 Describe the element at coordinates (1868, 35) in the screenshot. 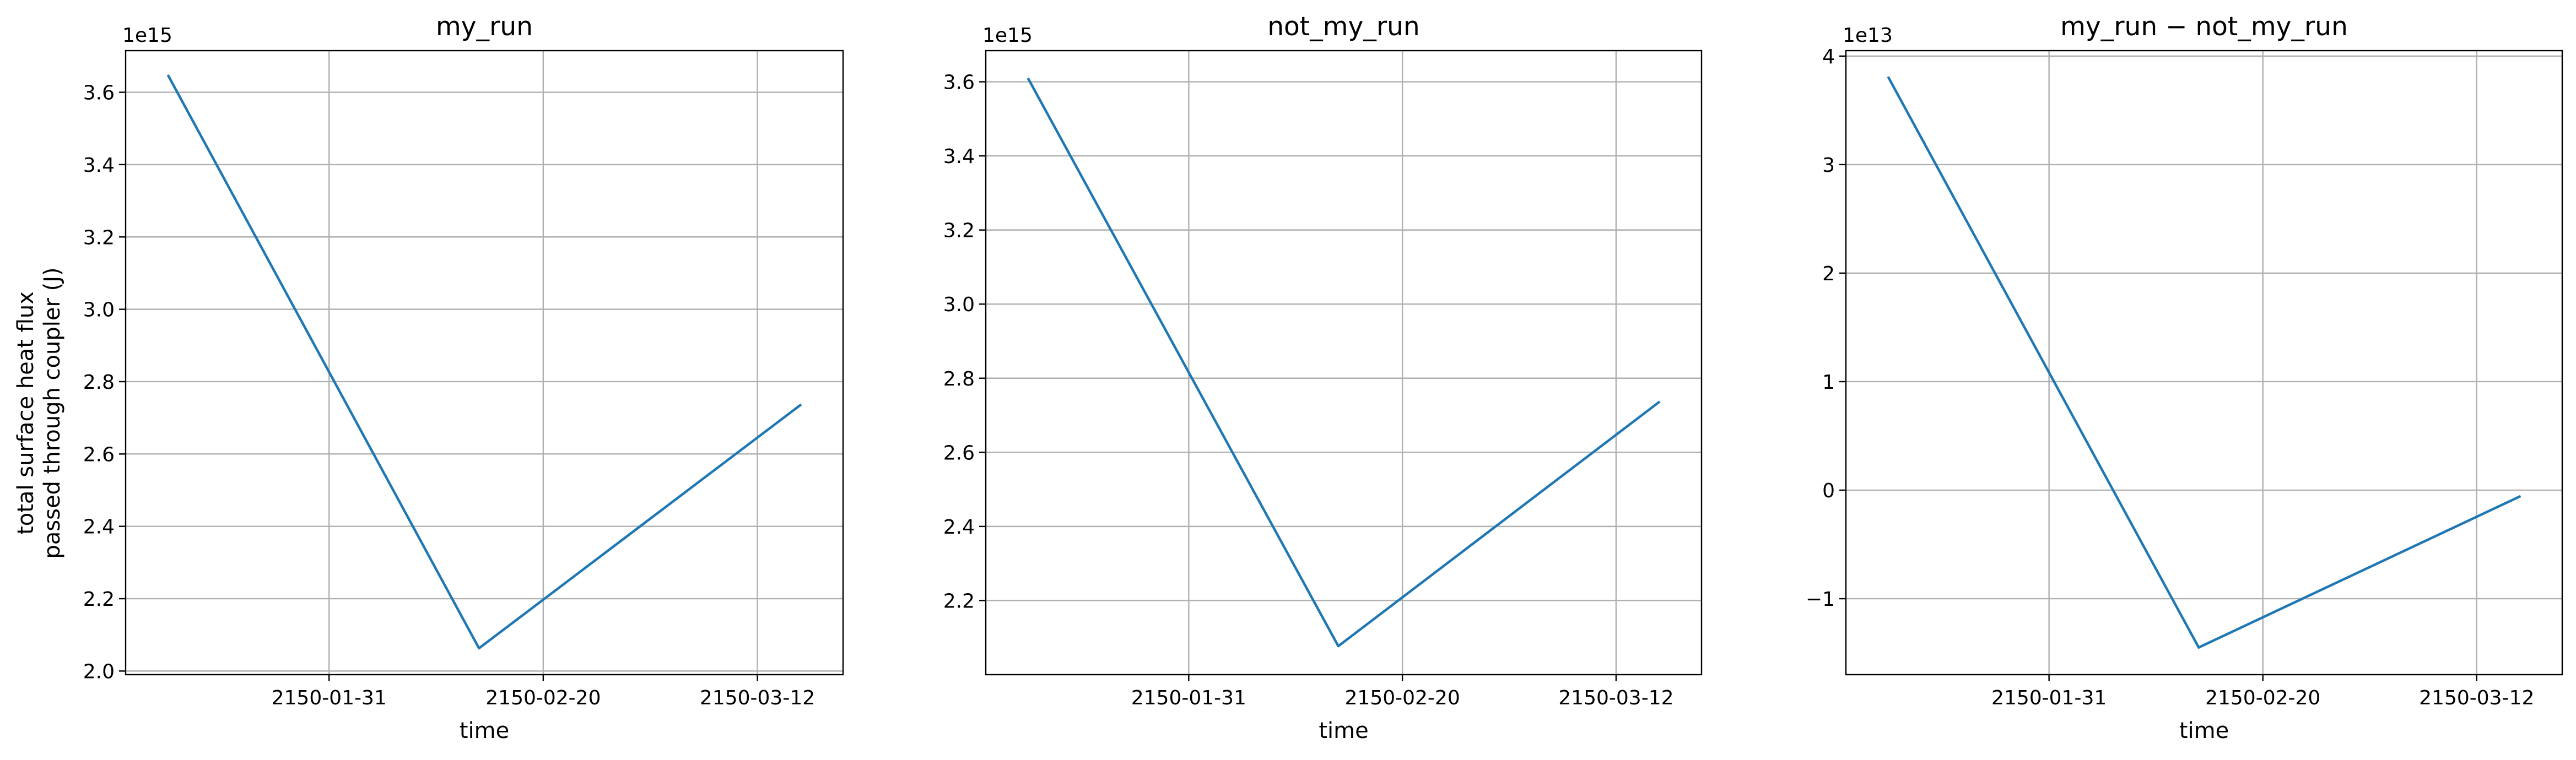

I see `y-offset-label: 1e13` at that location.